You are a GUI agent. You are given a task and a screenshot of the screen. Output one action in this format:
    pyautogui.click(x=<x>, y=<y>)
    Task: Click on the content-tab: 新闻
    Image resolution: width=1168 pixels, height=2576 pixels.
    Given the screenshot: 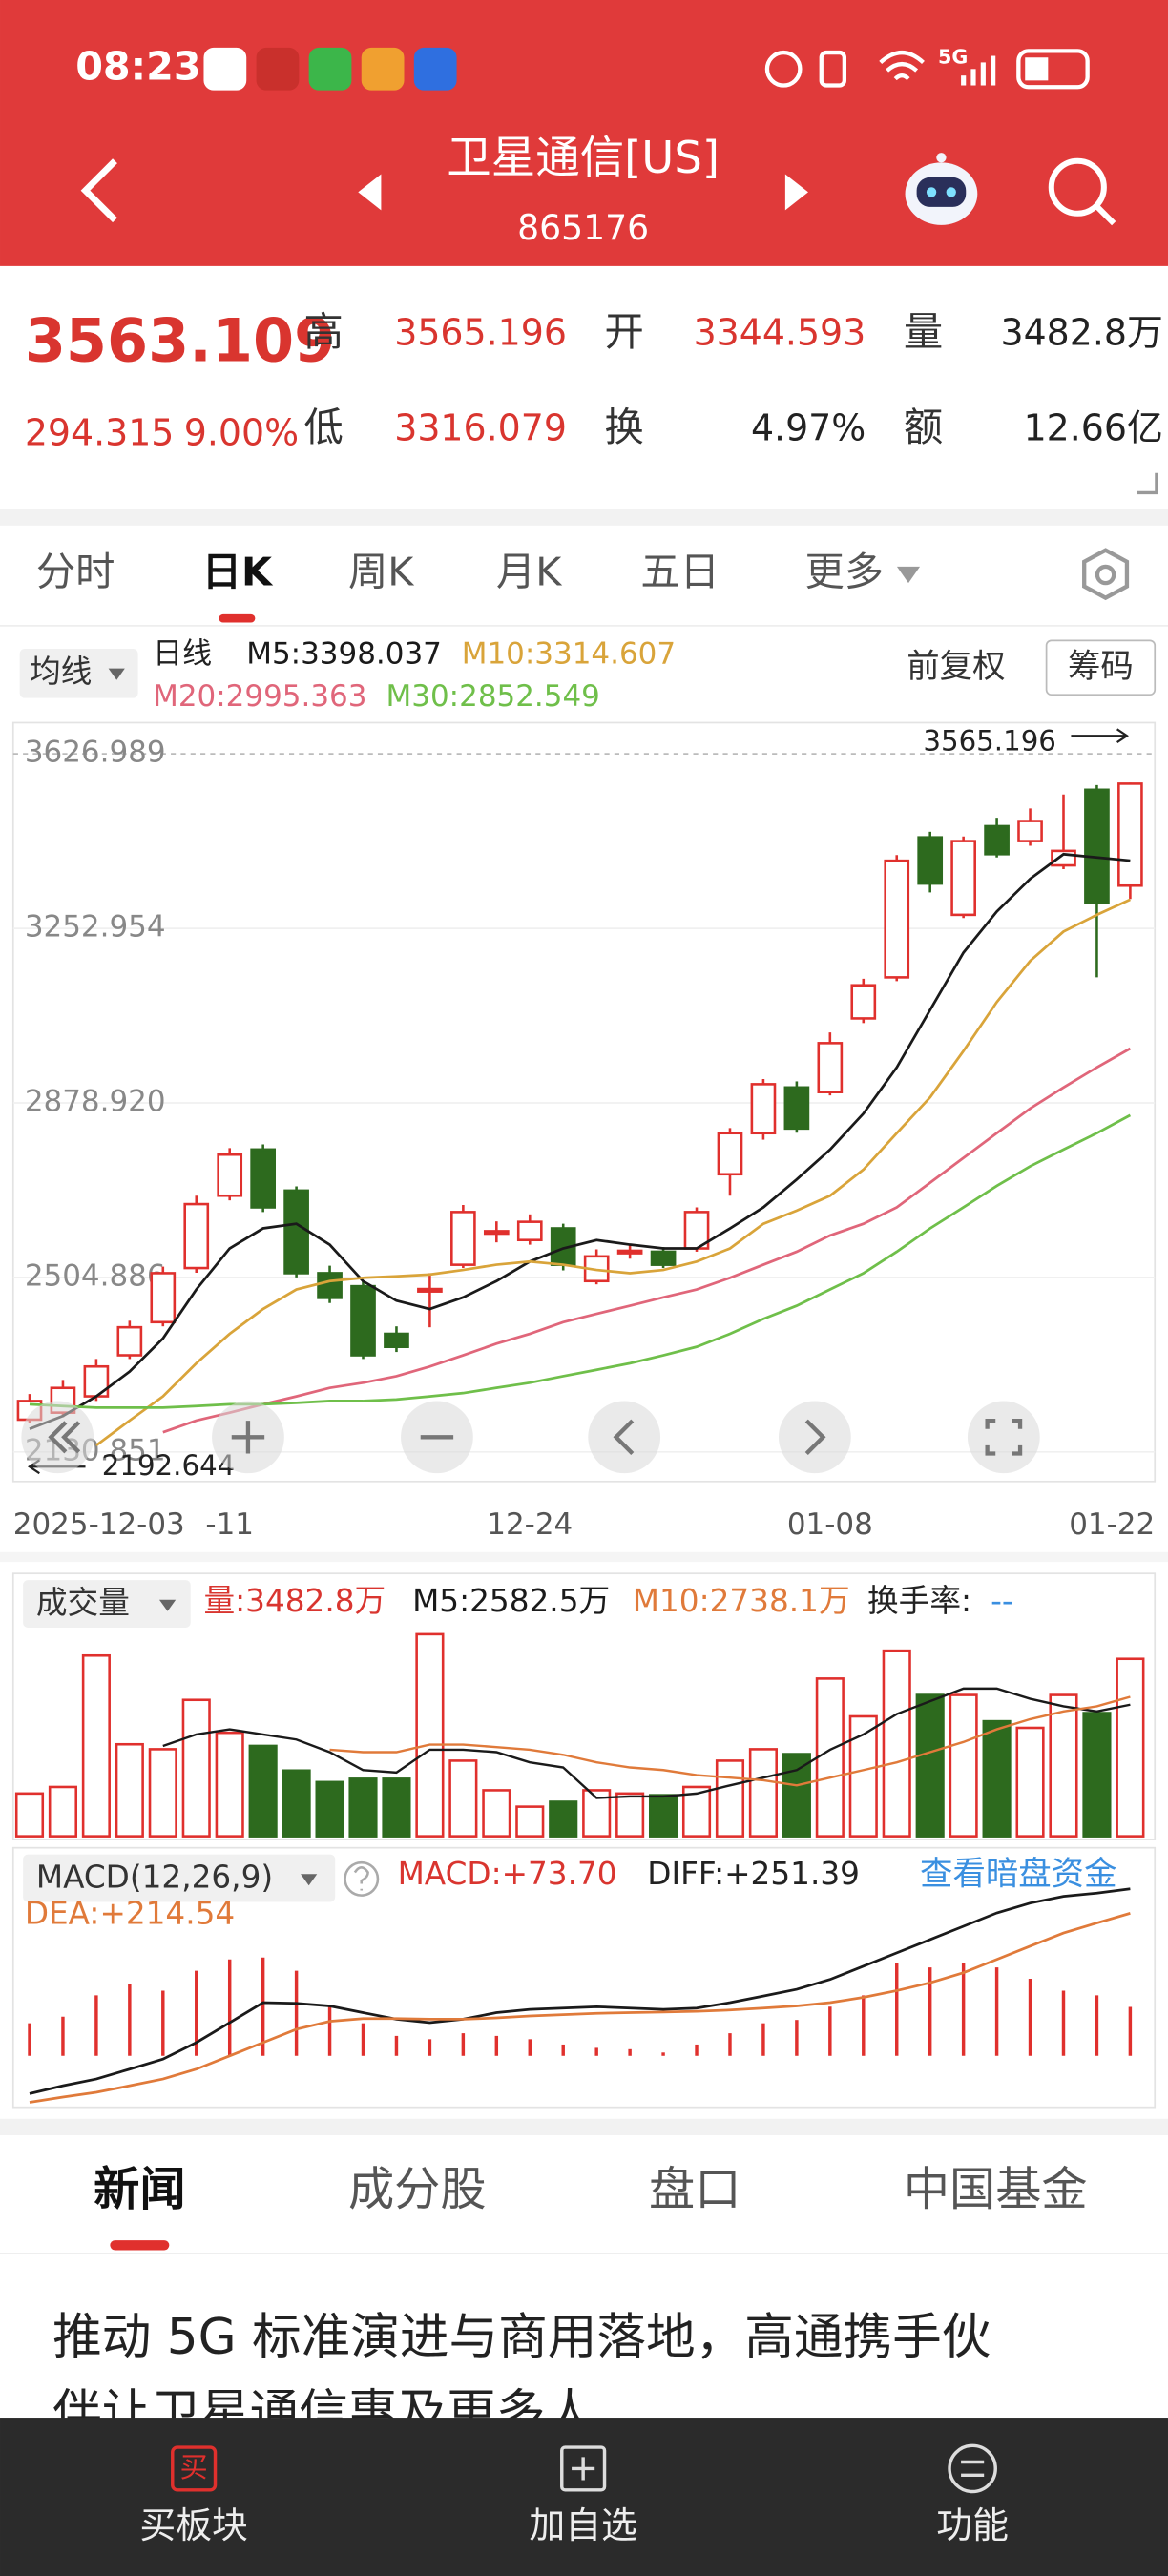 What is the action you would take?
    pyautogui.click(x=139, y=2189)
    